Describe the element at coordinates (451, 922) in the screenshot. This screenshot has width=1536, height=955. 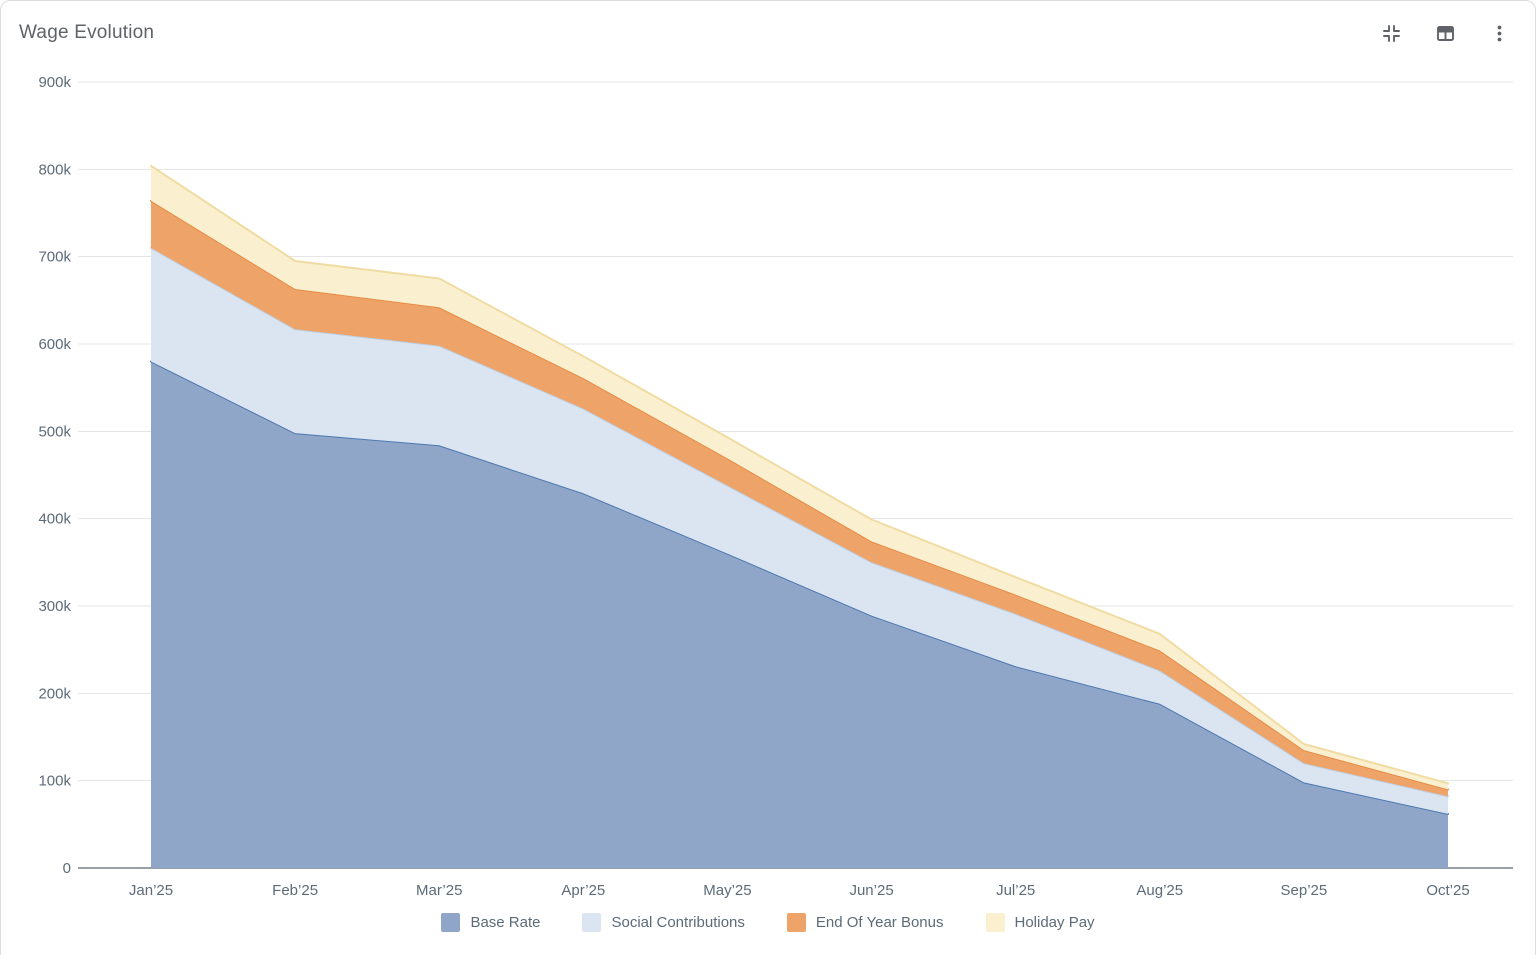
I see `legend-swatch-base-rate` at that location.